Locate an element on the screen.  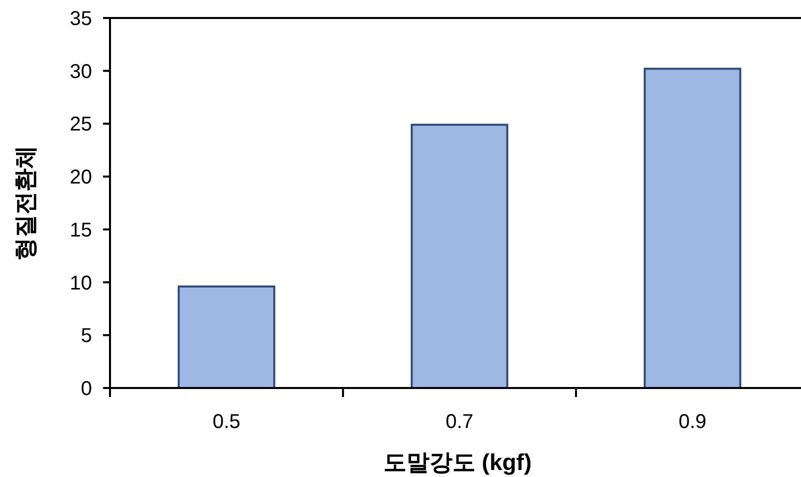
y-tick-label: 30 is located at coordinates (81, 71).